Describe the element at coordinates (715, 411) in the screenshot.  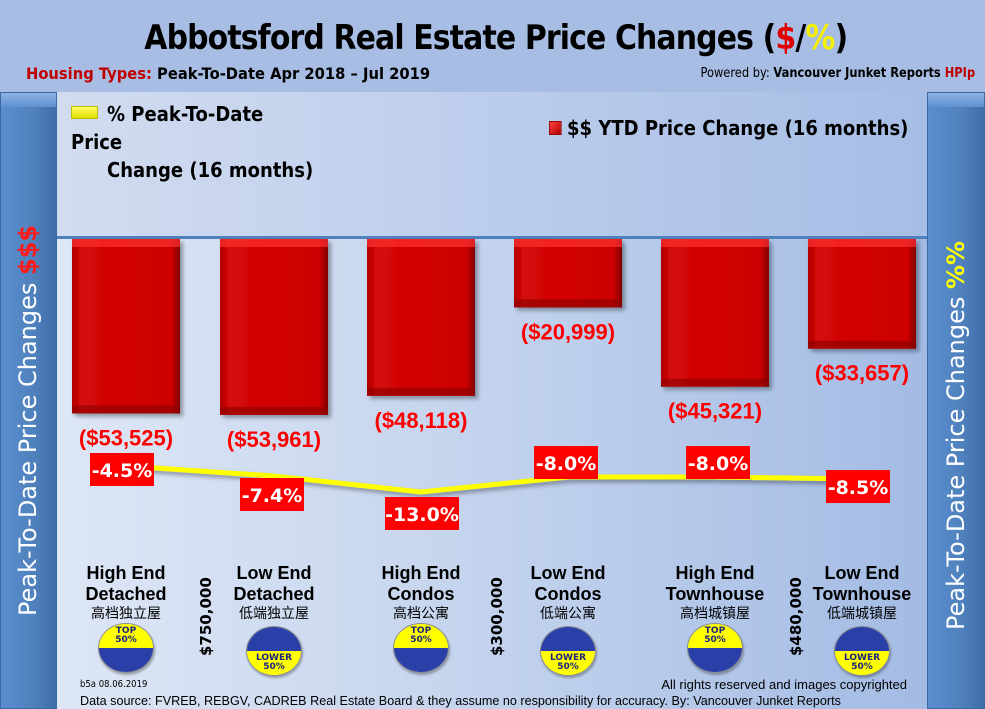
I see `bar-value-label: ($45,321)` at that location.